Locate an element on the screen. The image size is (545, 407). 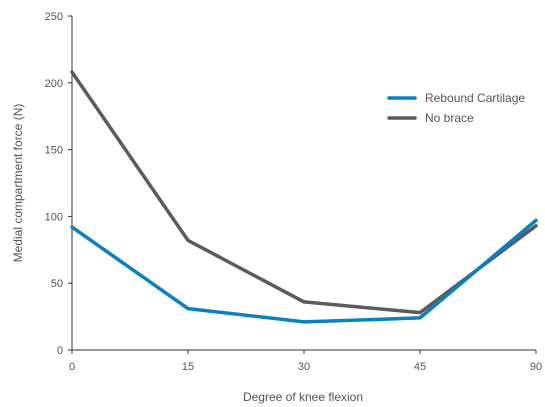
y-axis-title: Medial compartment force (N) is located at coordinates (18, 183).